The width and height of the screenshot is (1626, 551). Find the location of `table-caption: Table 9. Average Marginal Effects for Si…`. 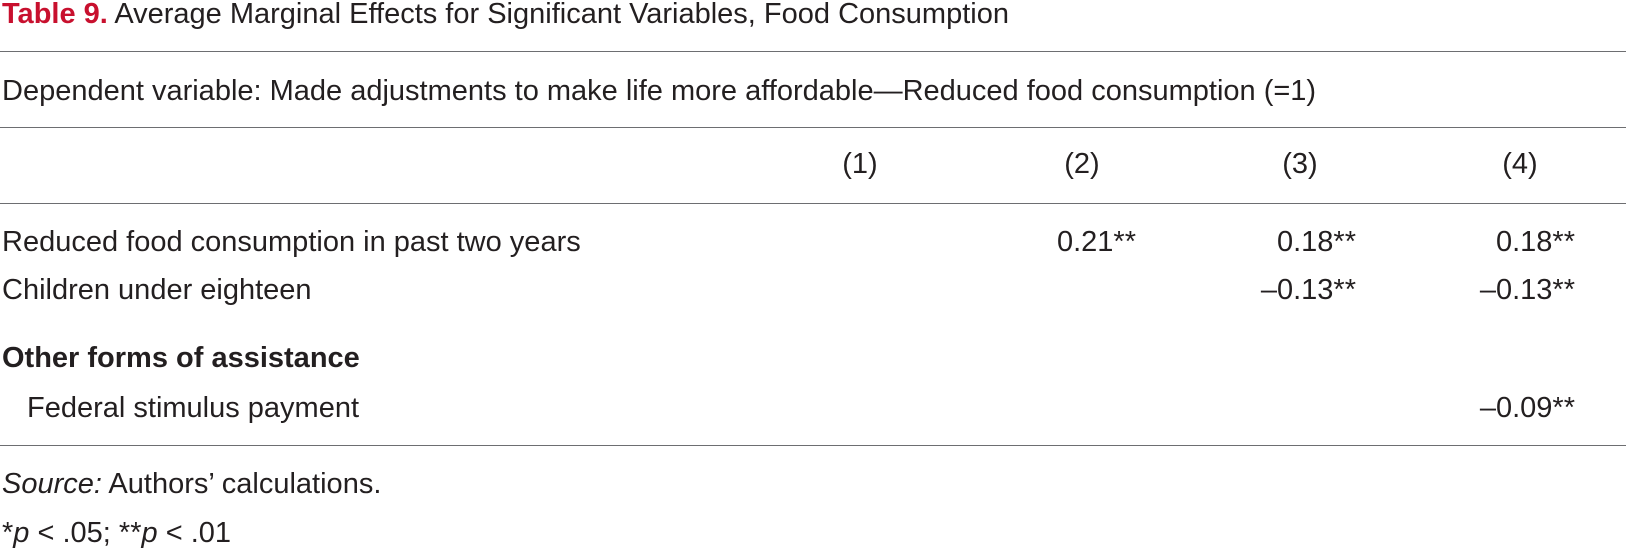

table-caption: Table 9. Average Marginal Effects for Si… is located at coordinates (505, 16).